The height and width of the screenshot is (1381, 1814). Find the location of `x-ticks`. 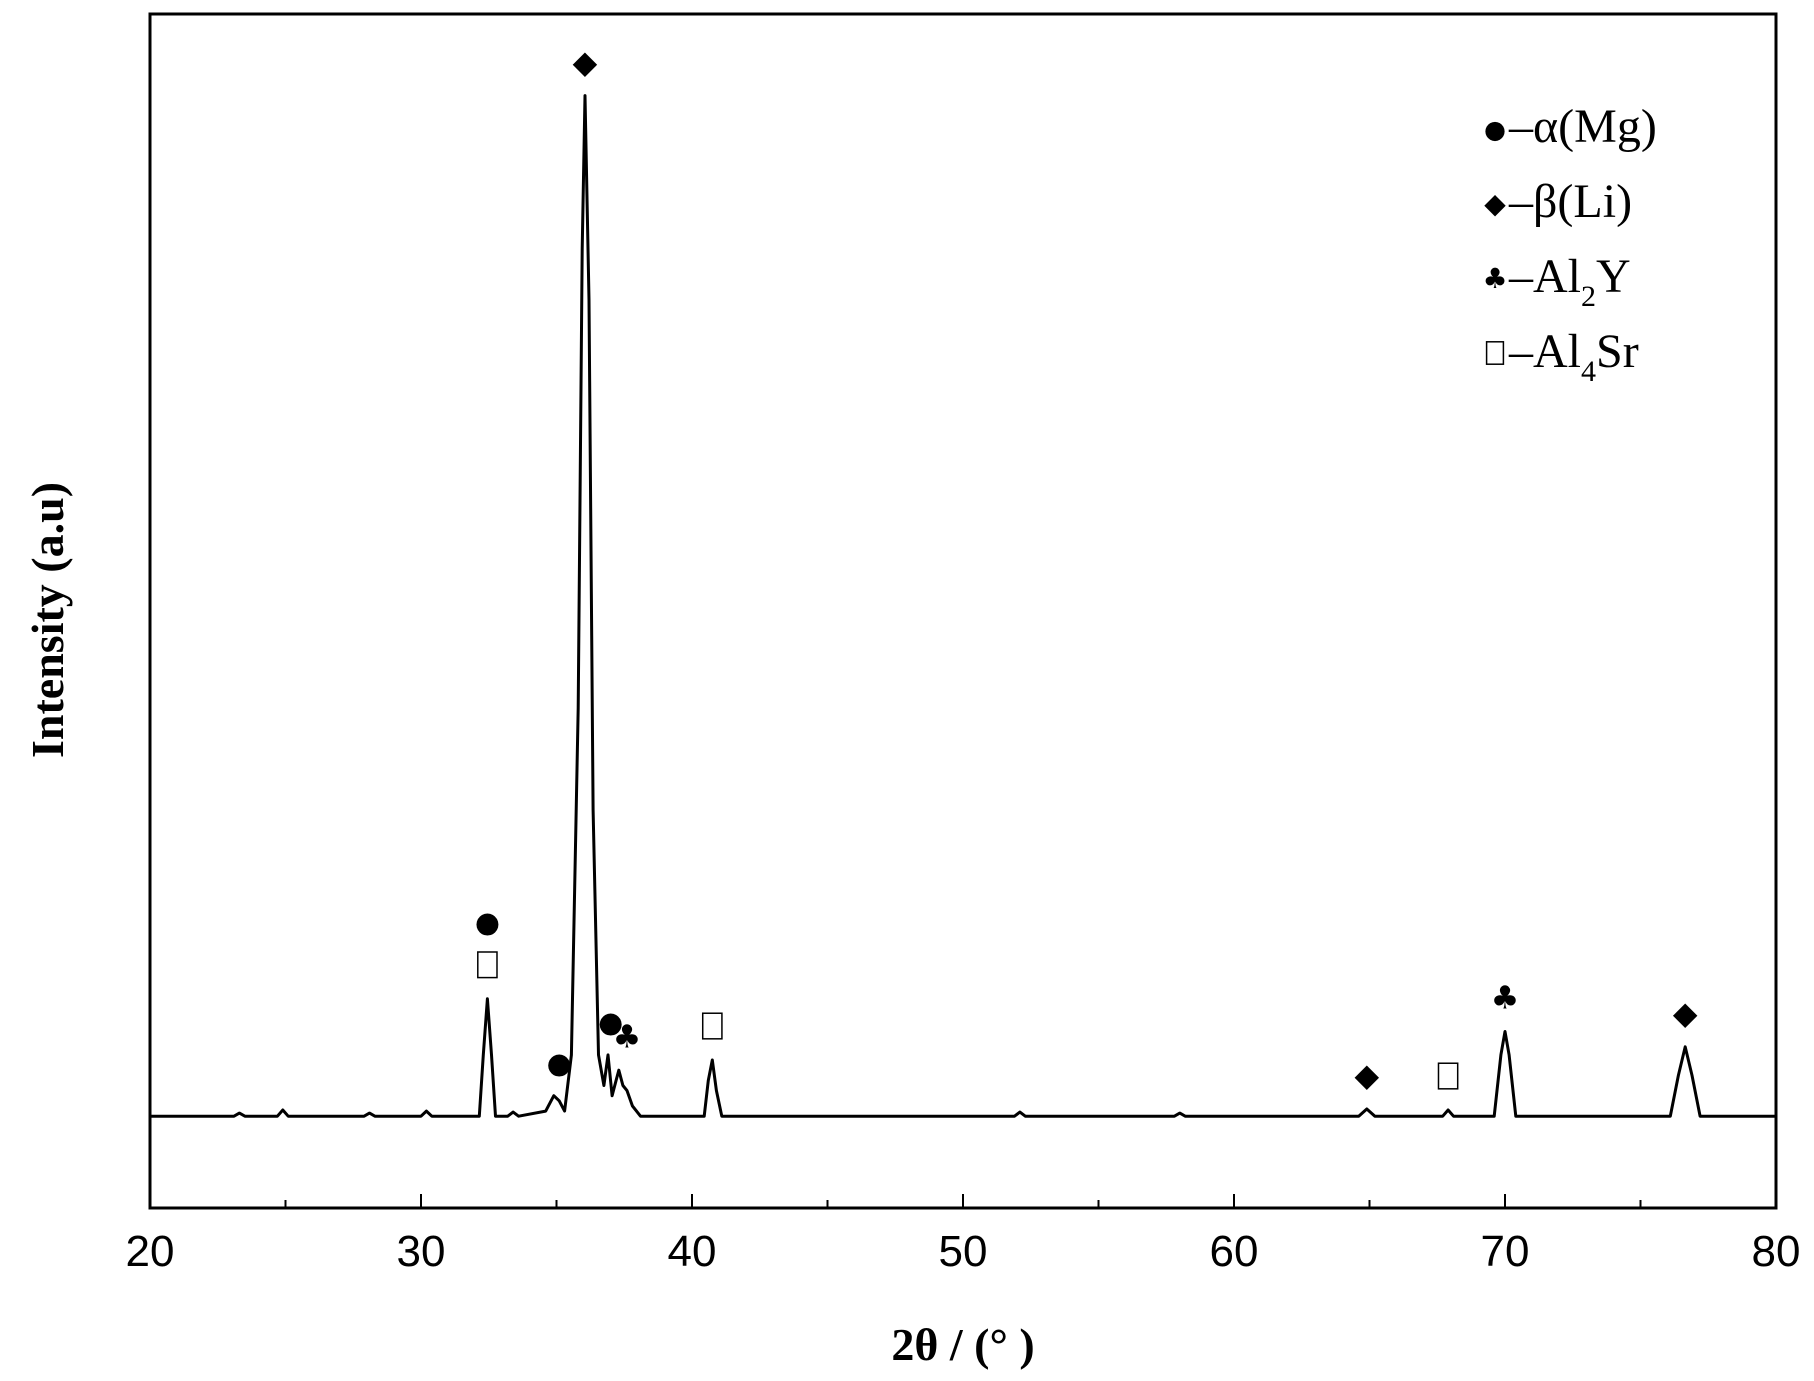

x-ticks is located at coordinates (963, 1201).